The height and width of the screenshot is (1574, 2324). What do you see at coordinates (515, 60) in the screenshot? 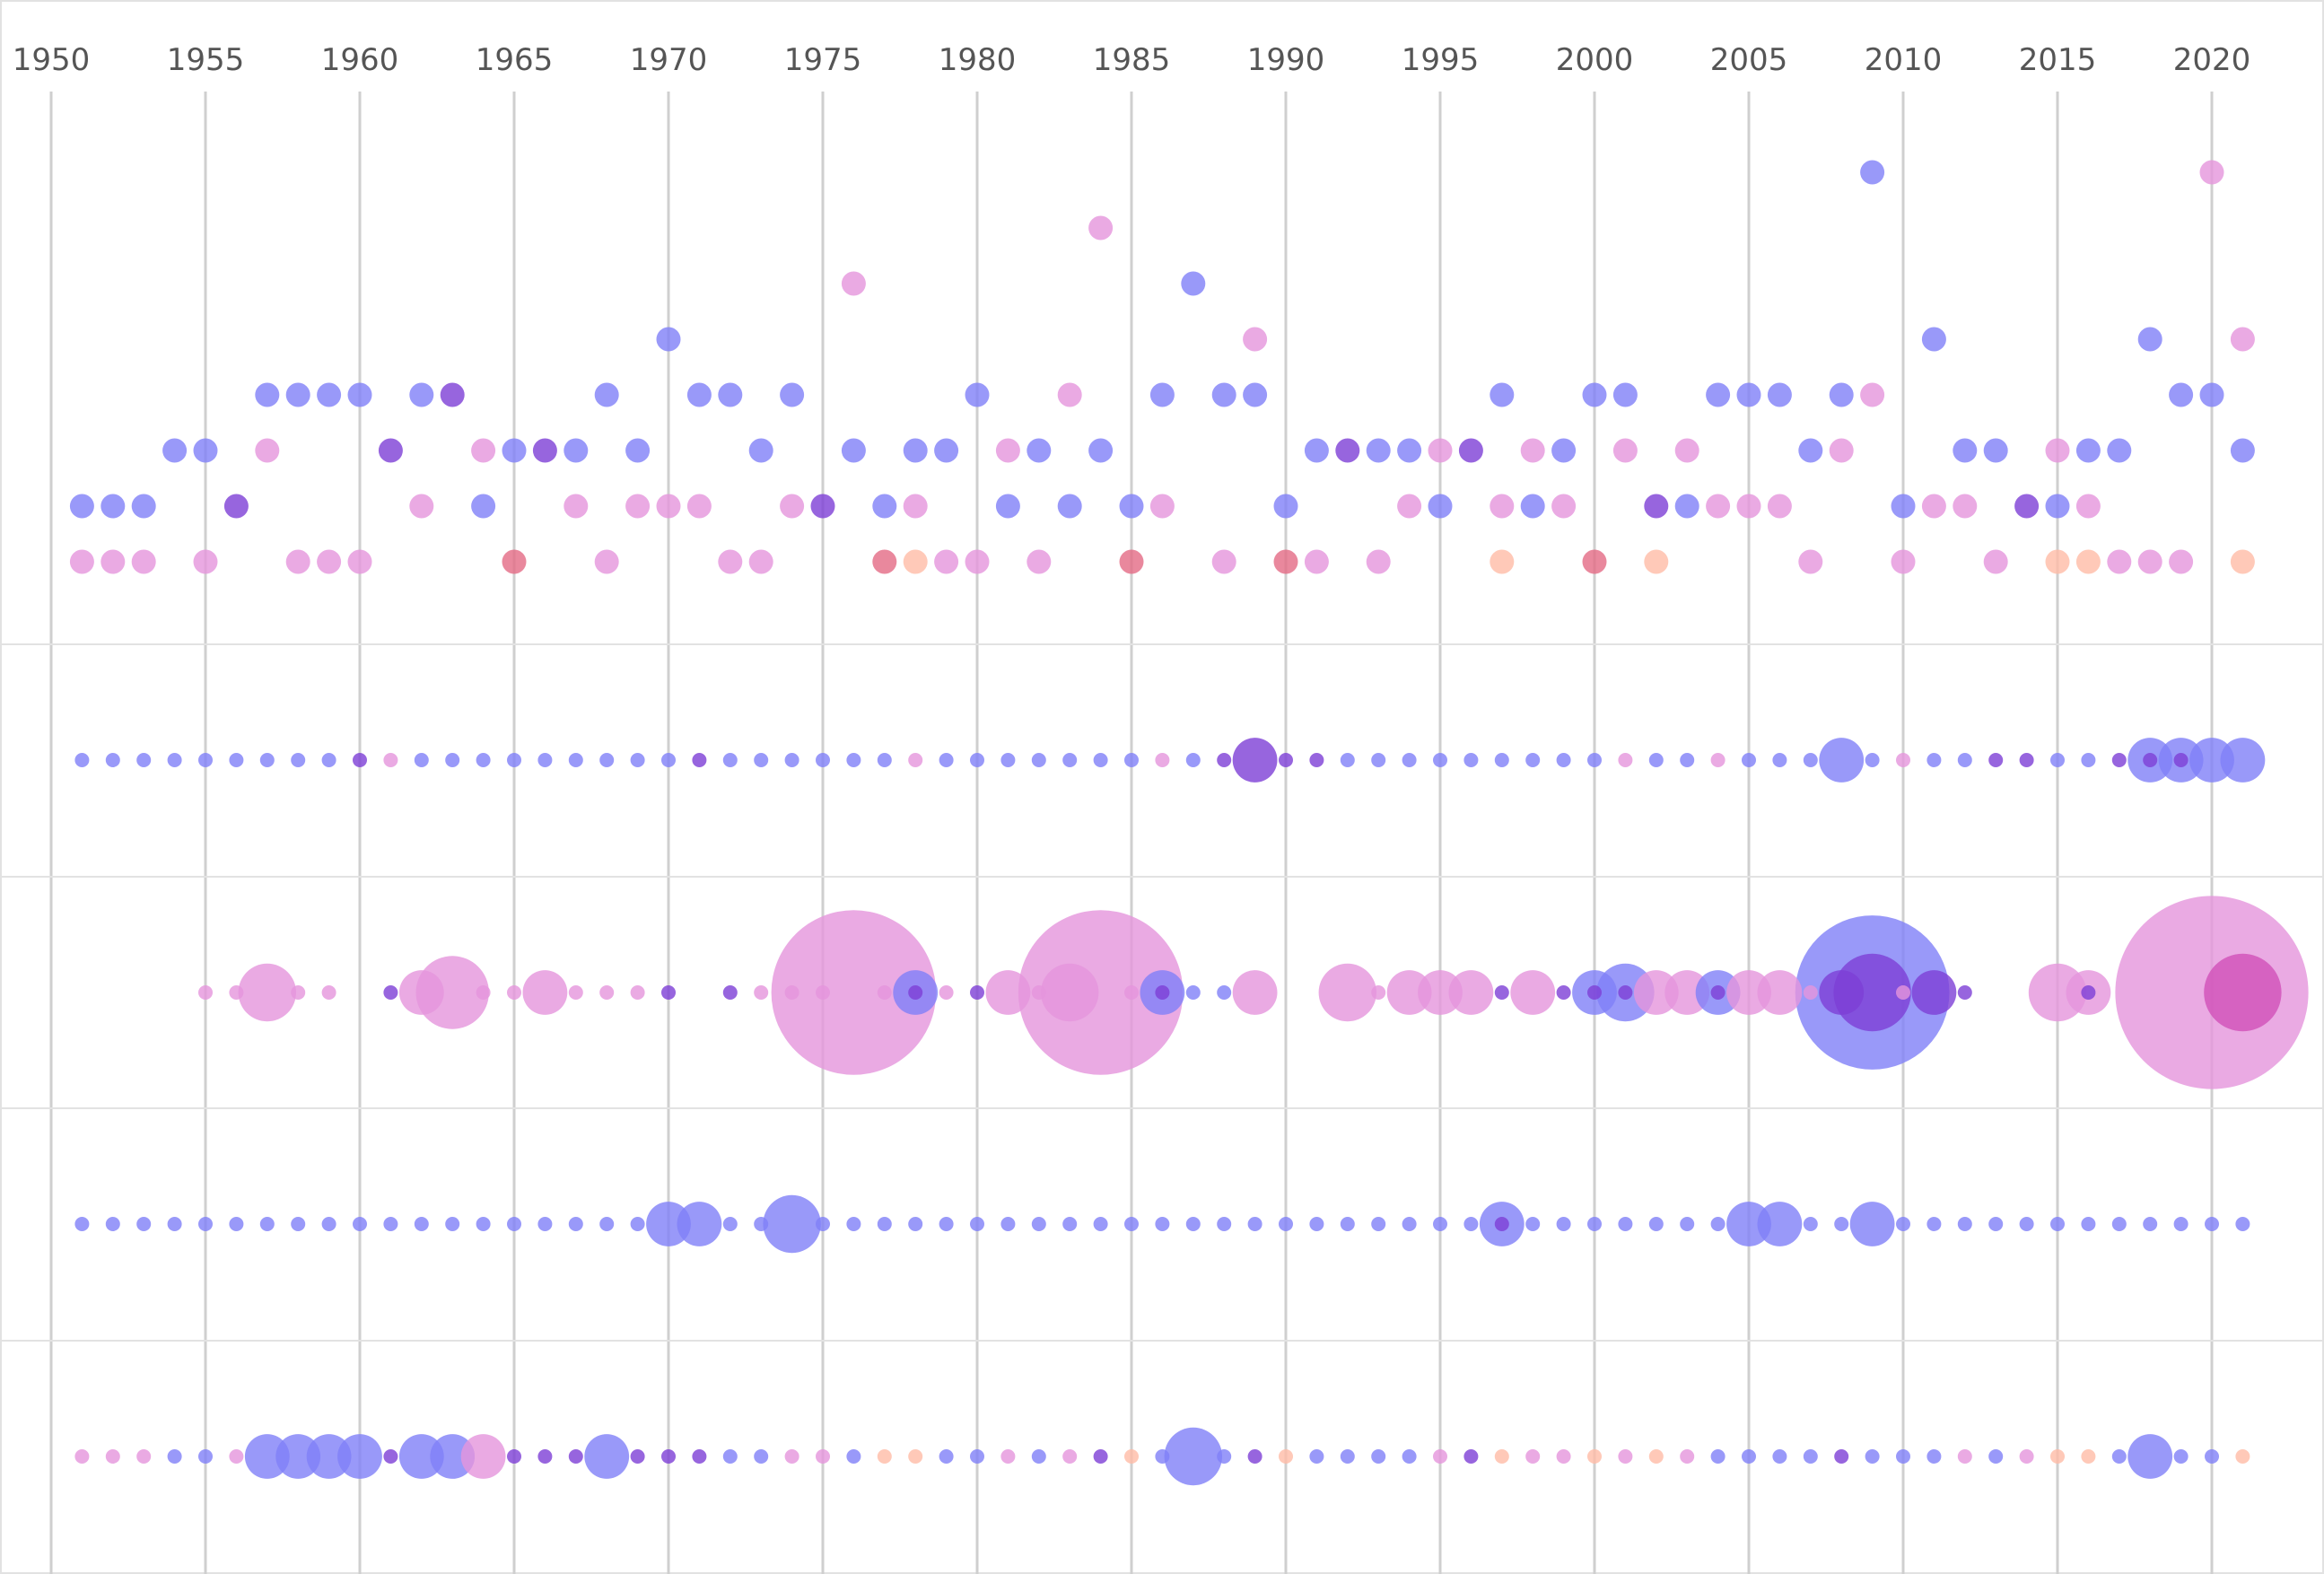
I see `x-tick-label: 1965` at bounding box center [515, 60].